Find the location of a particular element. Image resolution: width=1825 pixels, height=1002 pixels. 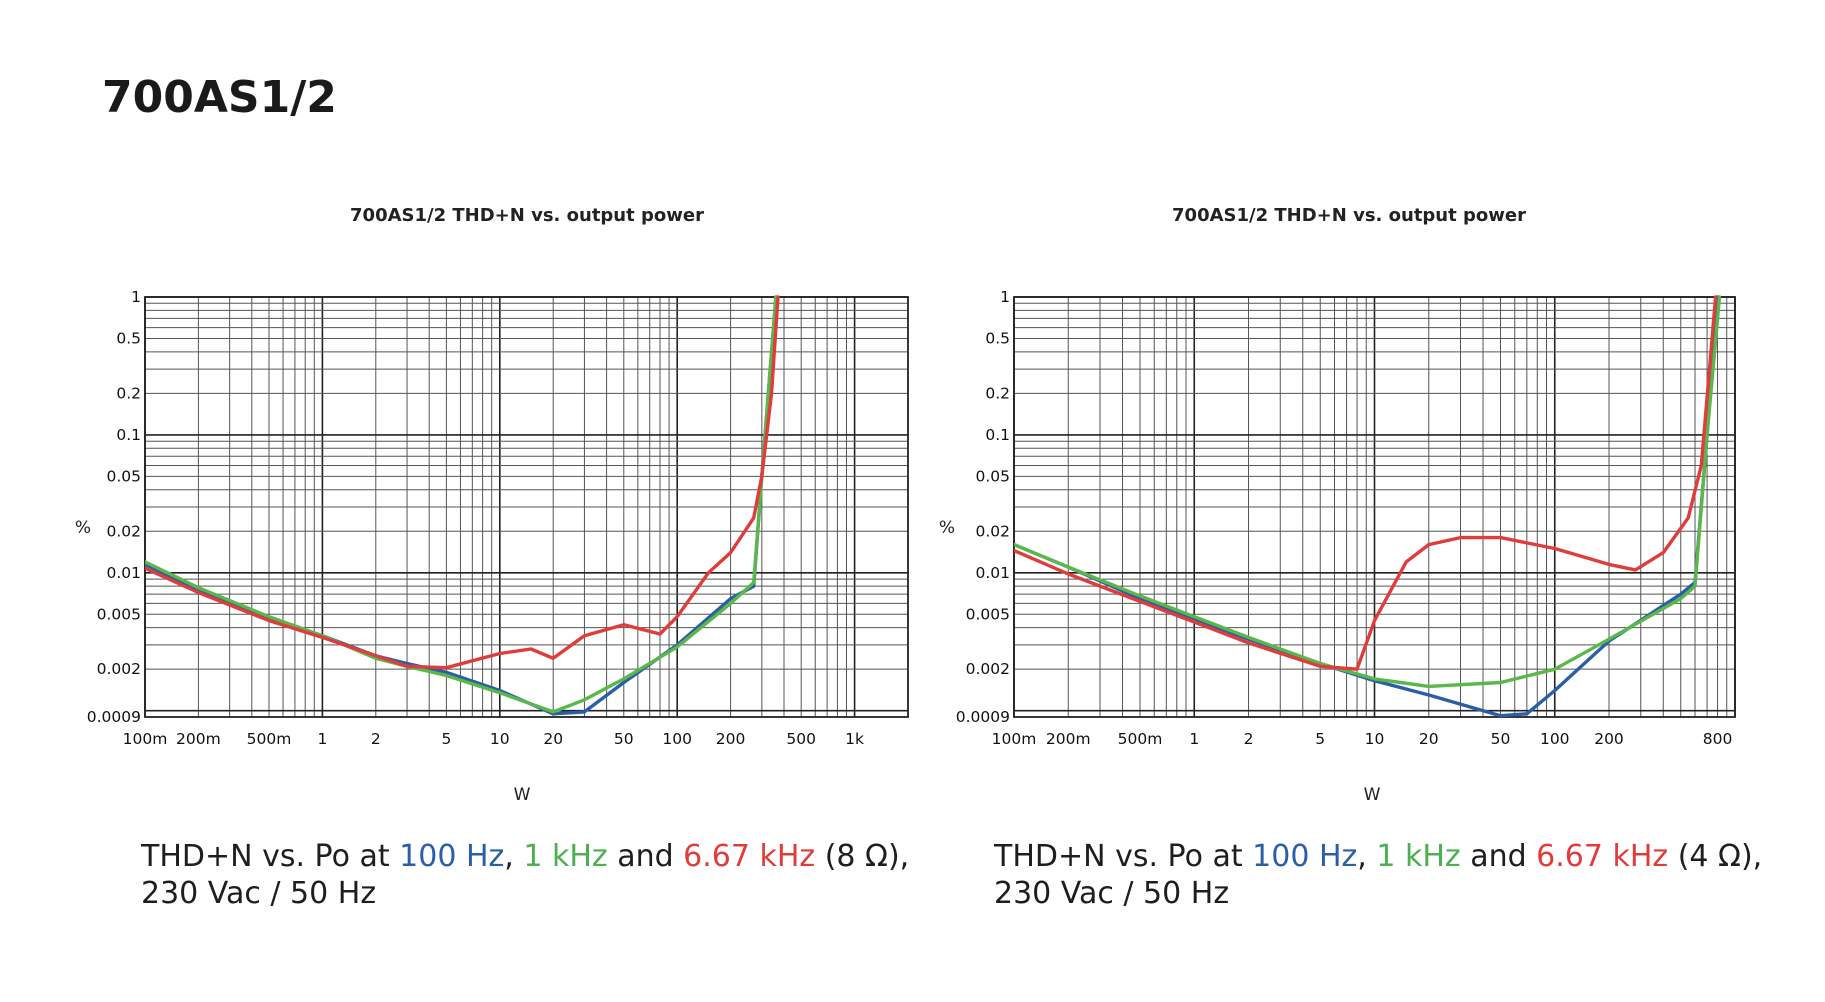

series-group is located at coordinates (462, 505).